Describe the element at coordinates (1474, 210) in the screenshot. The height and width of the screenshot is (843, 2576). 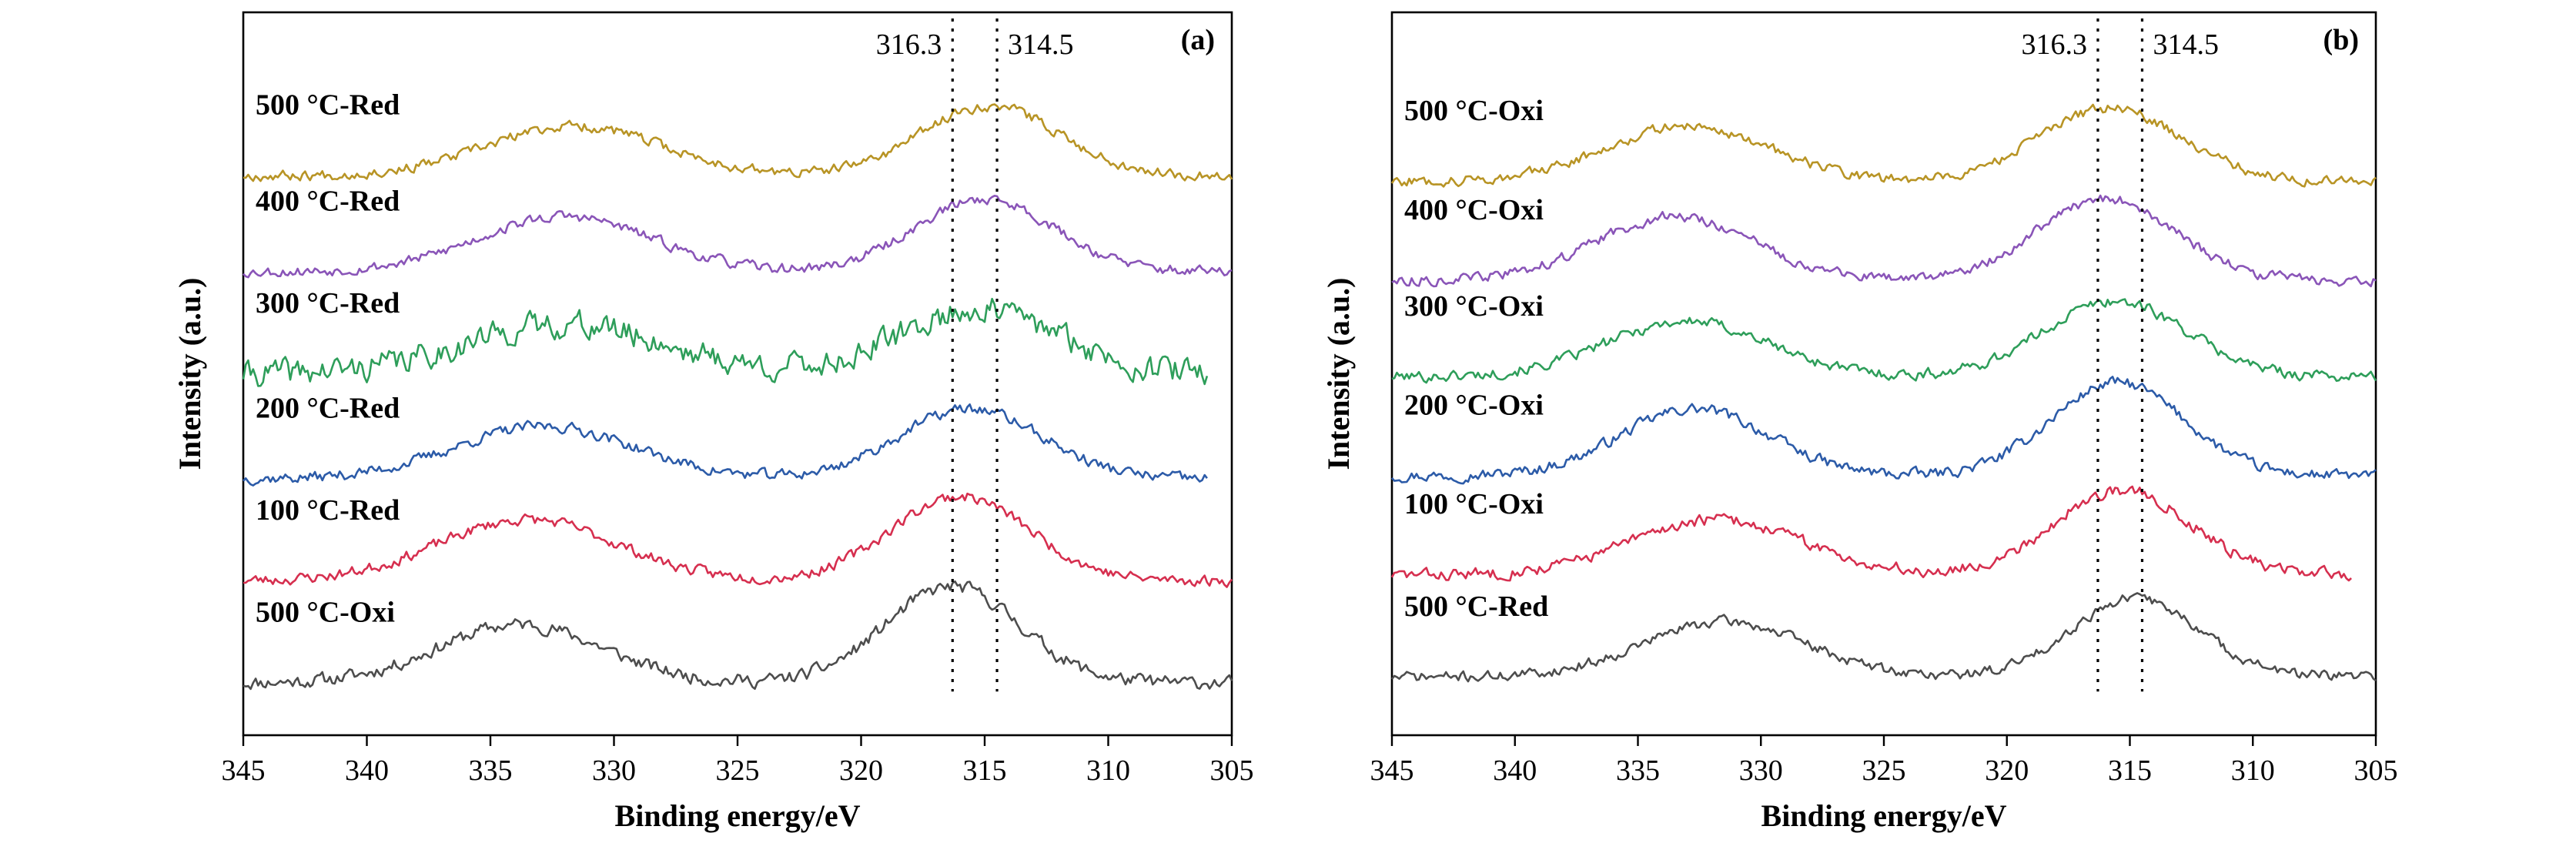
I see `series-label: 400 °C-Oxi` at that location.